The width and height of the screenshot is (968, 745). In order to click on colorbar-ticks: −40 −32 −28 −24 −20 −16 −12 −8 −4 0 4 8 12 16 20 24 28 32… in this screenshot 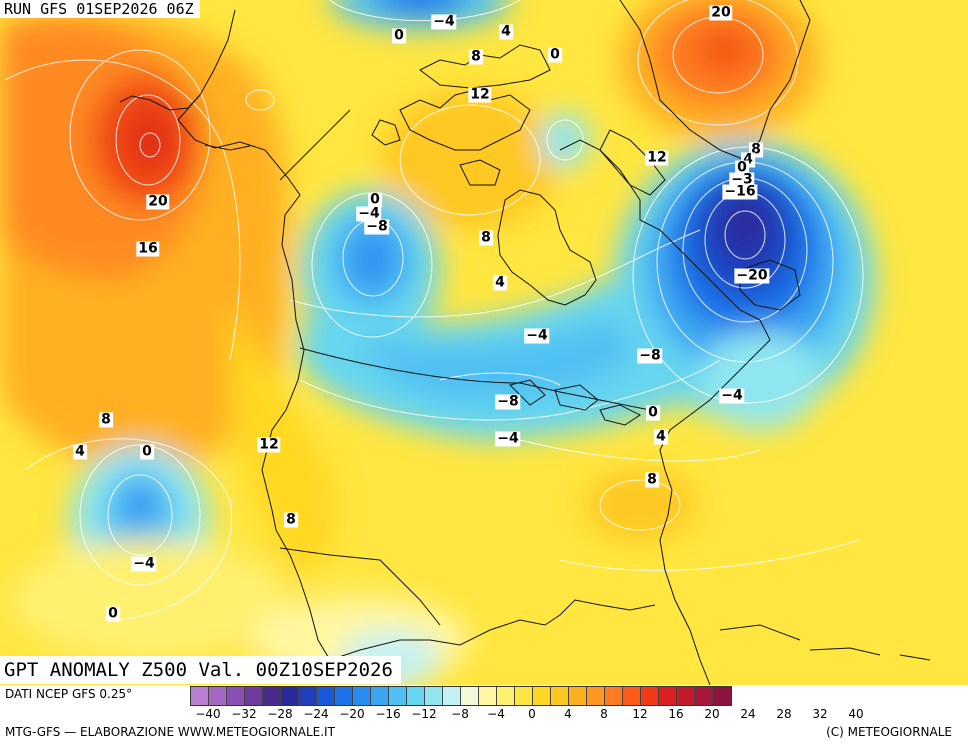, I will do `click(579, 715)`.